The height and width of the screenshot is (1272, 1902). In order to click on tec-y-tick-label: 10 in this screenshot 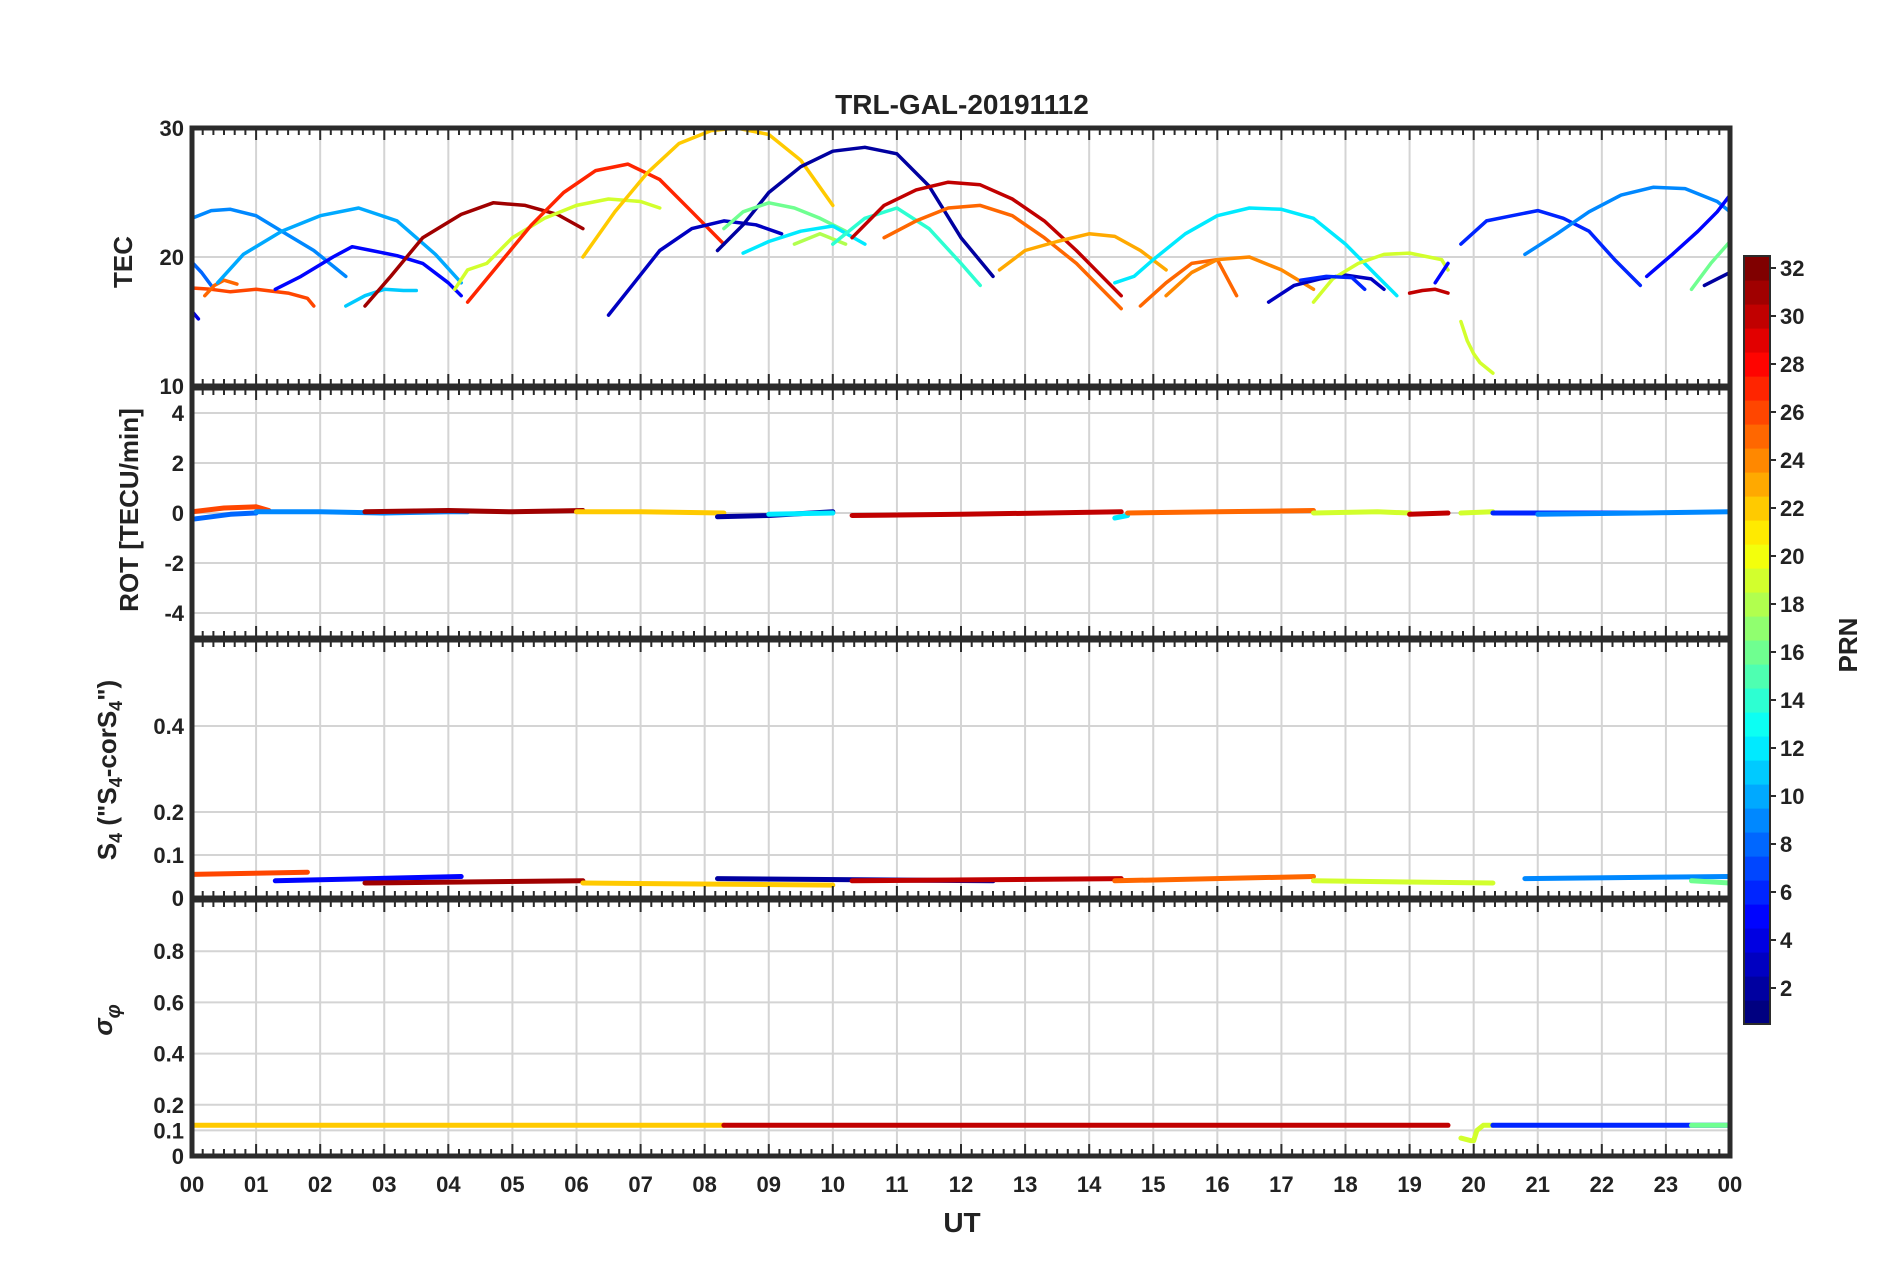, I will do `click(172, 386)`.